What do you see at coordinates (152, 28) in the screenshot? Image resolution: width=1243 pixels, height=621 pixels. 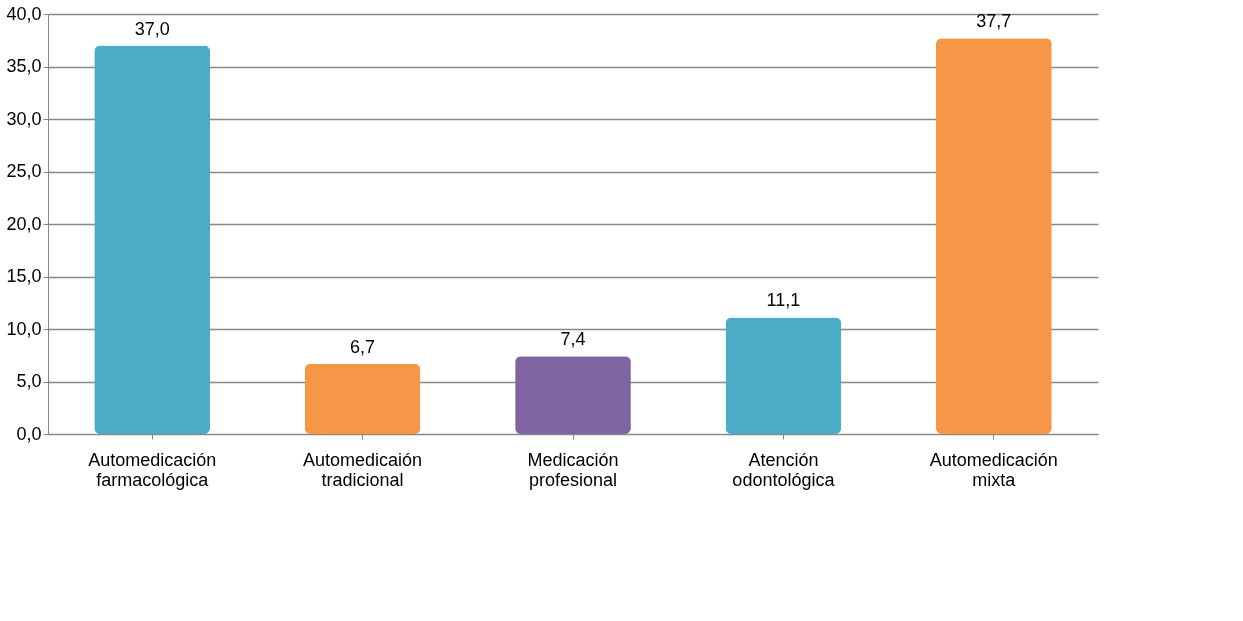 I see `data-label: 37,0` at bounding box center [152, 28].